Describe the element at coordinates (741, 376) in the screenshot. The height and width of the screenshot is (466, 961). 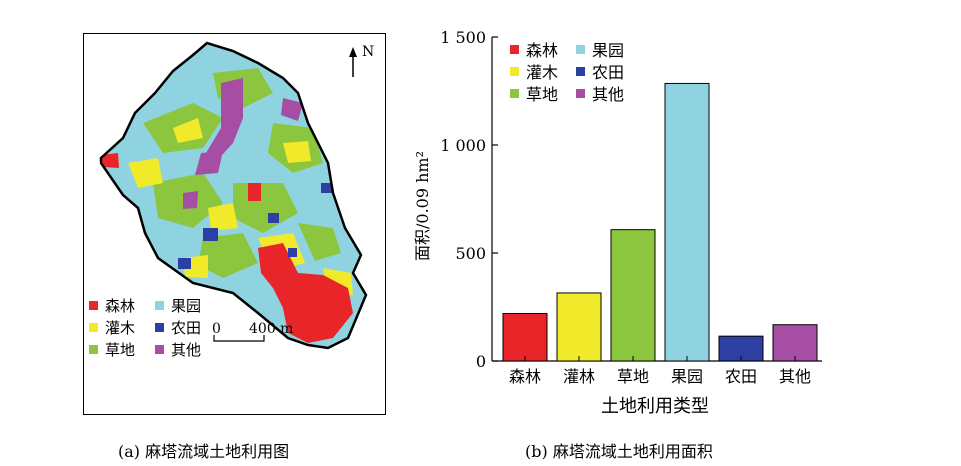
I see `x-tick-label: 农田` at that location.